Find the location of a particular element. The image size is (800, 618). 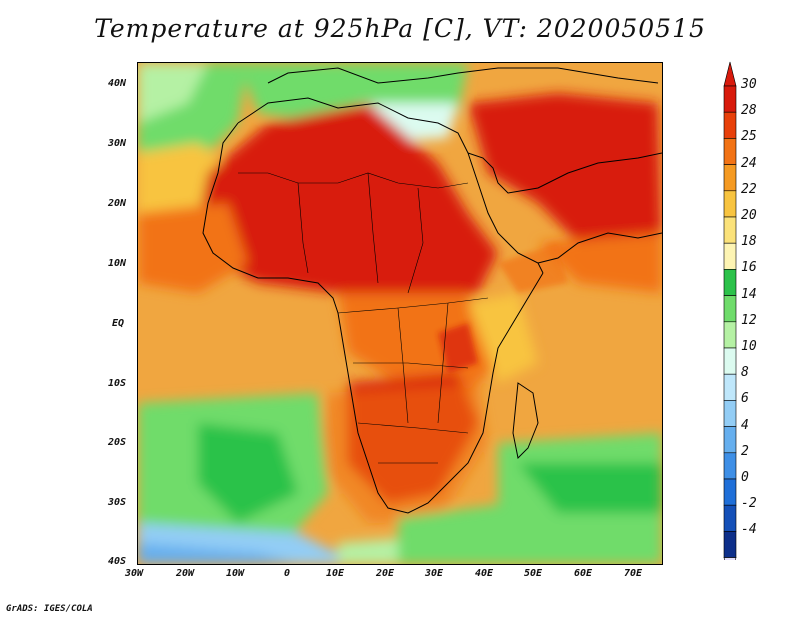

lon-tick: 20E is located at coordinates (385, 573).